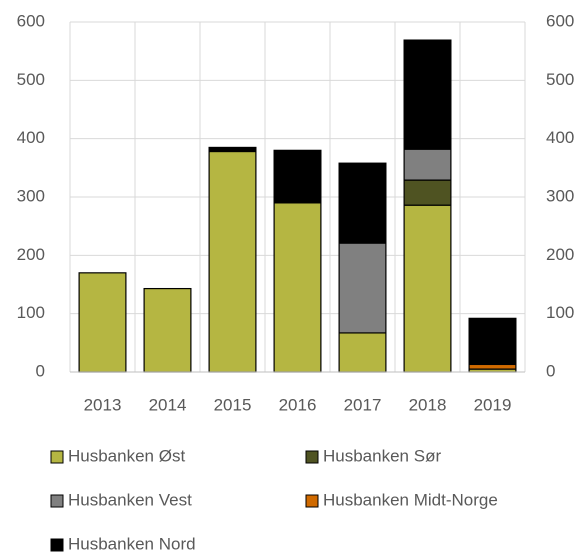 This screenshot has height=555, width=584. Describe the element at coordinates (560, 195) in the screenshot. I see `y2-tick-label: 300` at that location.